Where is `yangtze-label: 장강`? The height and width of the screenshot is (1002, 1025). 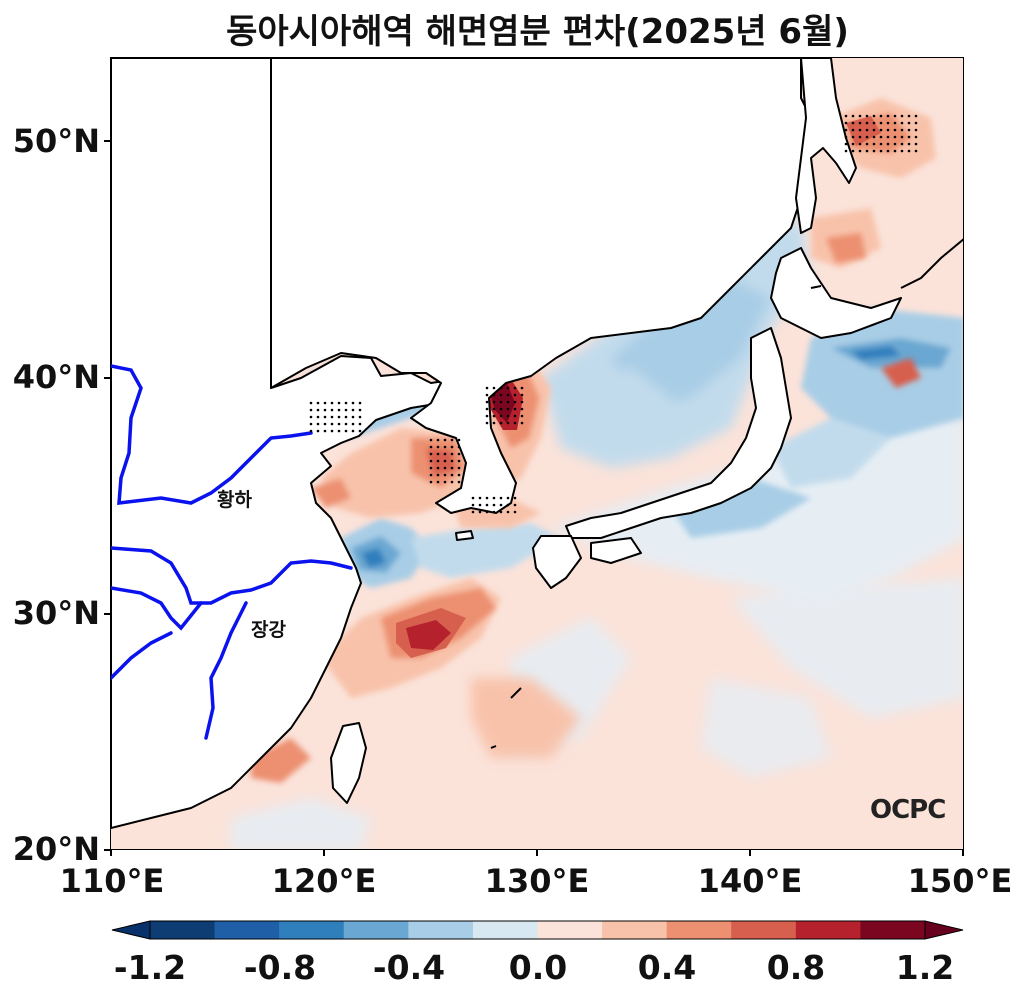
yangtze-label: 장강 is located at coordinates (268, 630).